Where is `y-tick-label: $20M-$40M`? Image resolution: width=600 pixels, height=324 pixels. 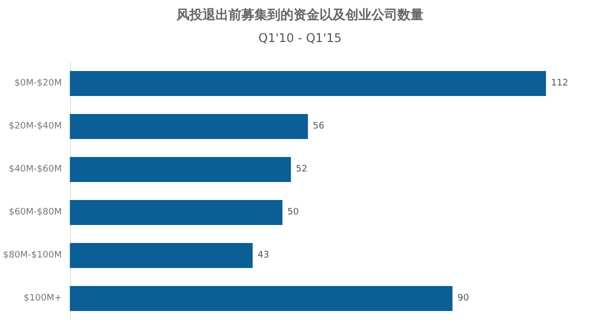 y-tick-label: $20M-$40M is located at coordinates (35, 127).